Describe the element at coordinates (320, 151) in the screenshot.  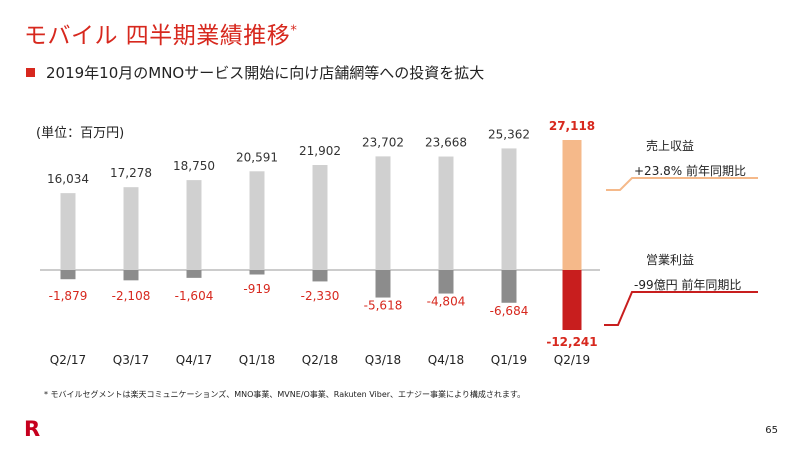
I see `revenue-value-label: 21,902` at that location.